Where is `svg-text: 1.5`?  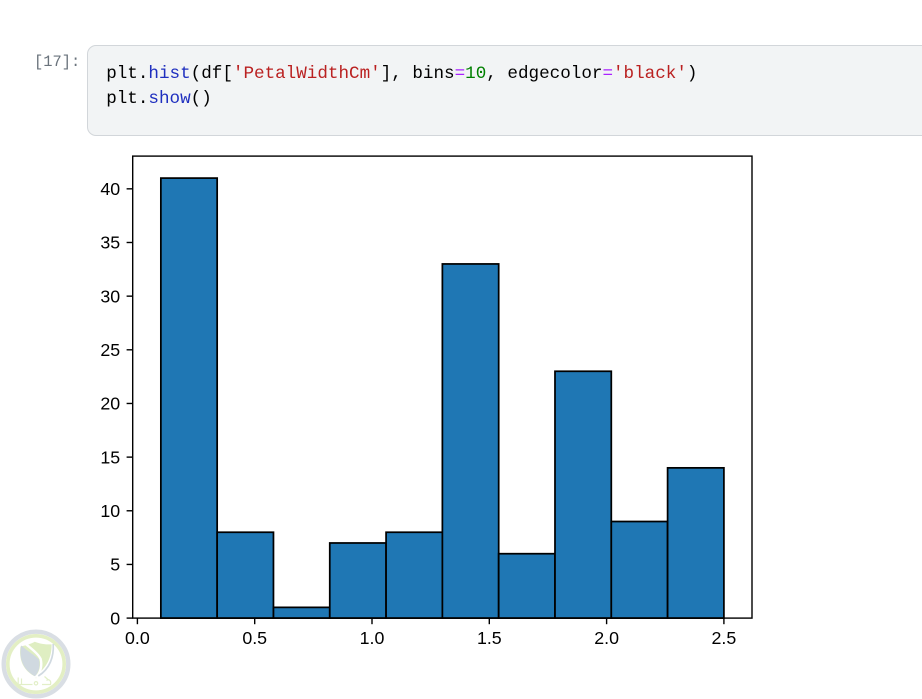
svg-text: 1.5 is located at coordinates (489, 638).